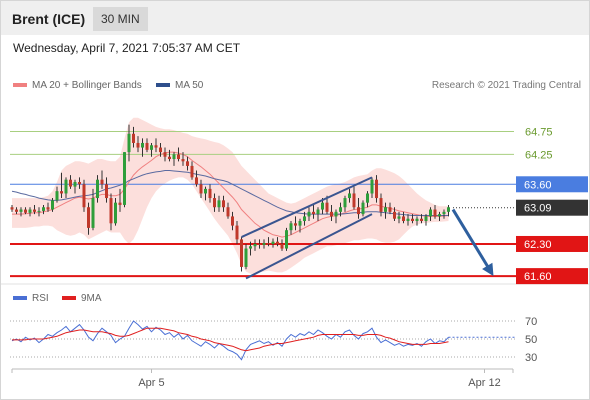 Image resolution: width=590 pixels, height=400 pixels. What do you see at coordinates (163, 85) in the screenshot?
I see `ma50-swatch` at bounding box center [163, 85].